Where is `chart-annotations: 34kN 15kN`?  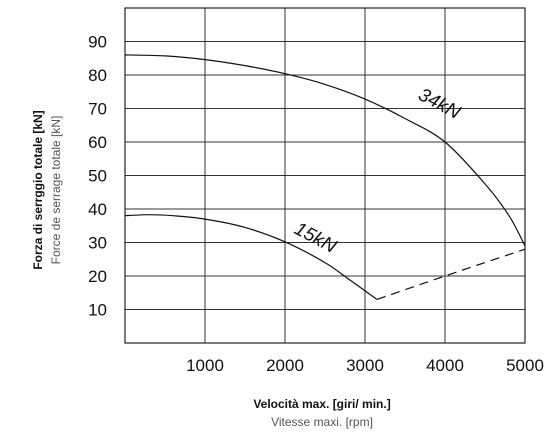 chart-annotations: 34kN 15kN is located at coordinates (377, 170).